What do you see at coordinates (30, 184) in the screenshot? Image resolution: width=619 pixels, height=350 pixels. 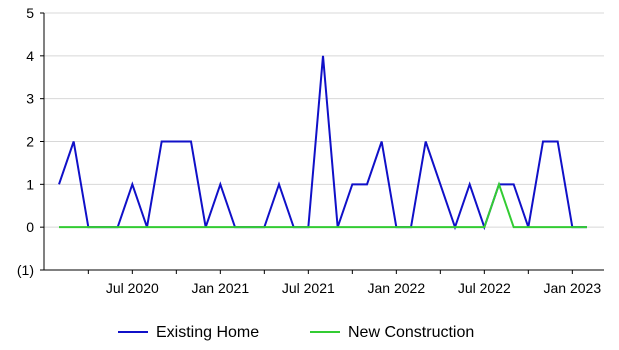 I see `y-tick-label: 1` at bounding box center [30, 184].